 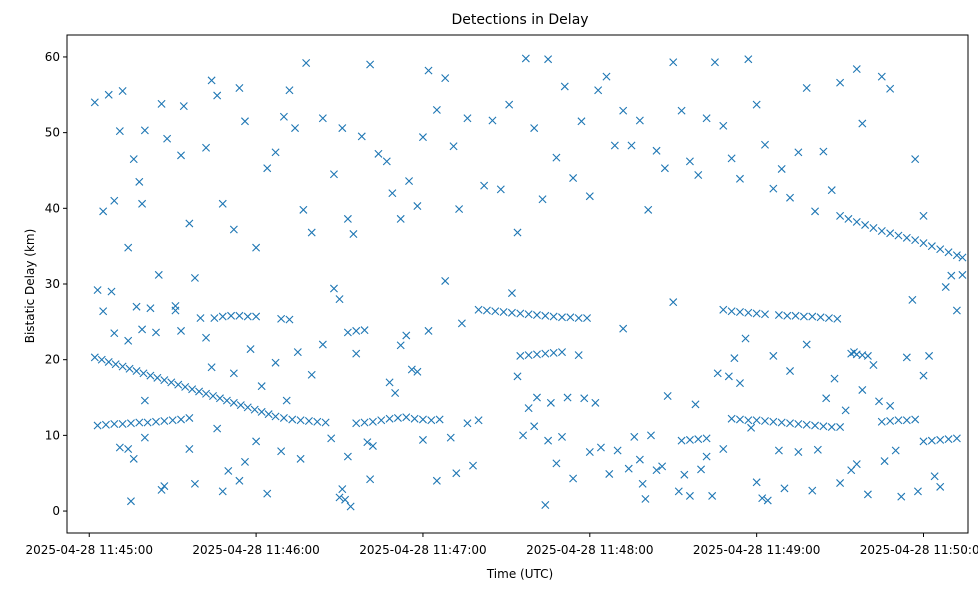 I want to click on x-tick-label: 2025-04-28 11:49:00, so click(x=756, y=550).